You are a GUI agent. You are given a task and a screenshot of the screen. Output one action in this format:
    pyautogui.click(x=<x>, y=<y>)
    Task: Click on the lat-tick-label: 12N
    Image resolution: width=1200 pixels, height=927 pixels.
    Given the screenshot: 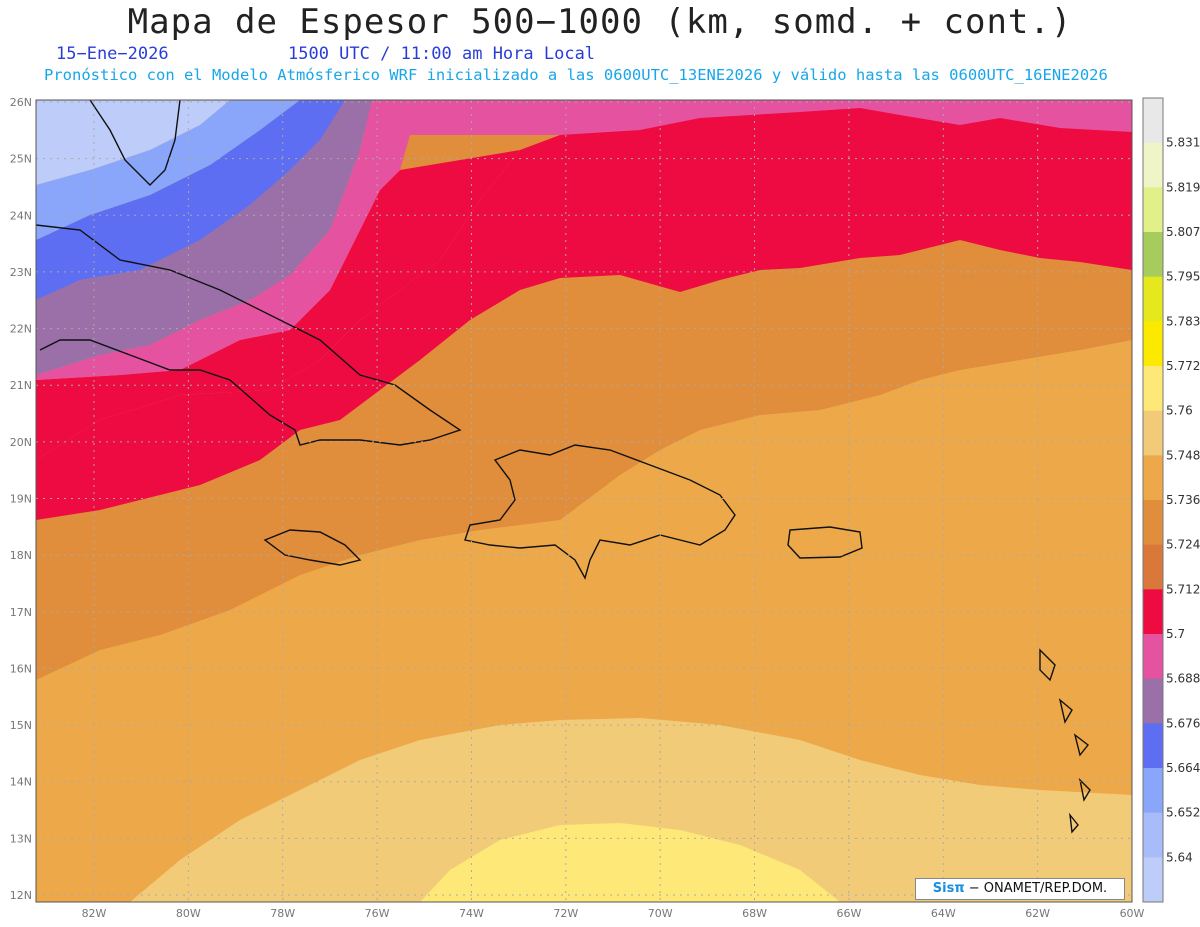 What is the action you would take?
    pyautogui.click(x=21, y=895)
    